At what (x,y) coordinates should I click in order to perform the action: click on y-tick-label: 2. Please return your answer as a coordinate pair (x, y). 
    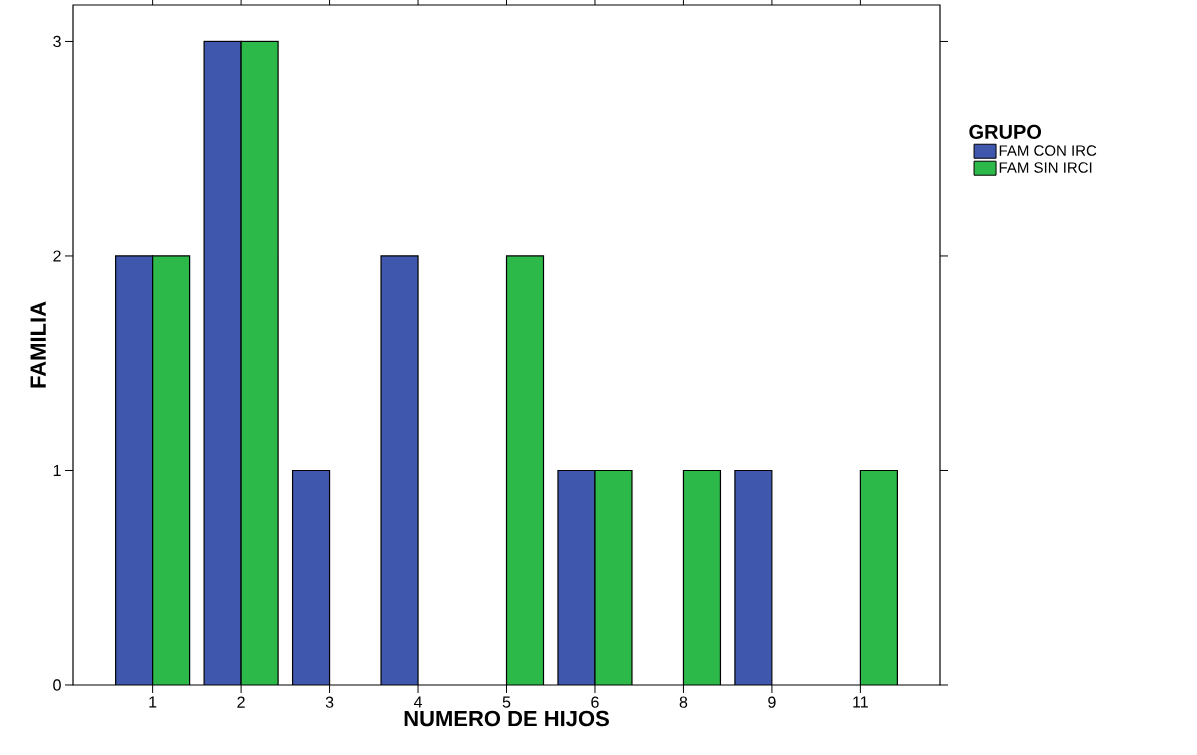
    Looking at the image, I should click on (57, 256).